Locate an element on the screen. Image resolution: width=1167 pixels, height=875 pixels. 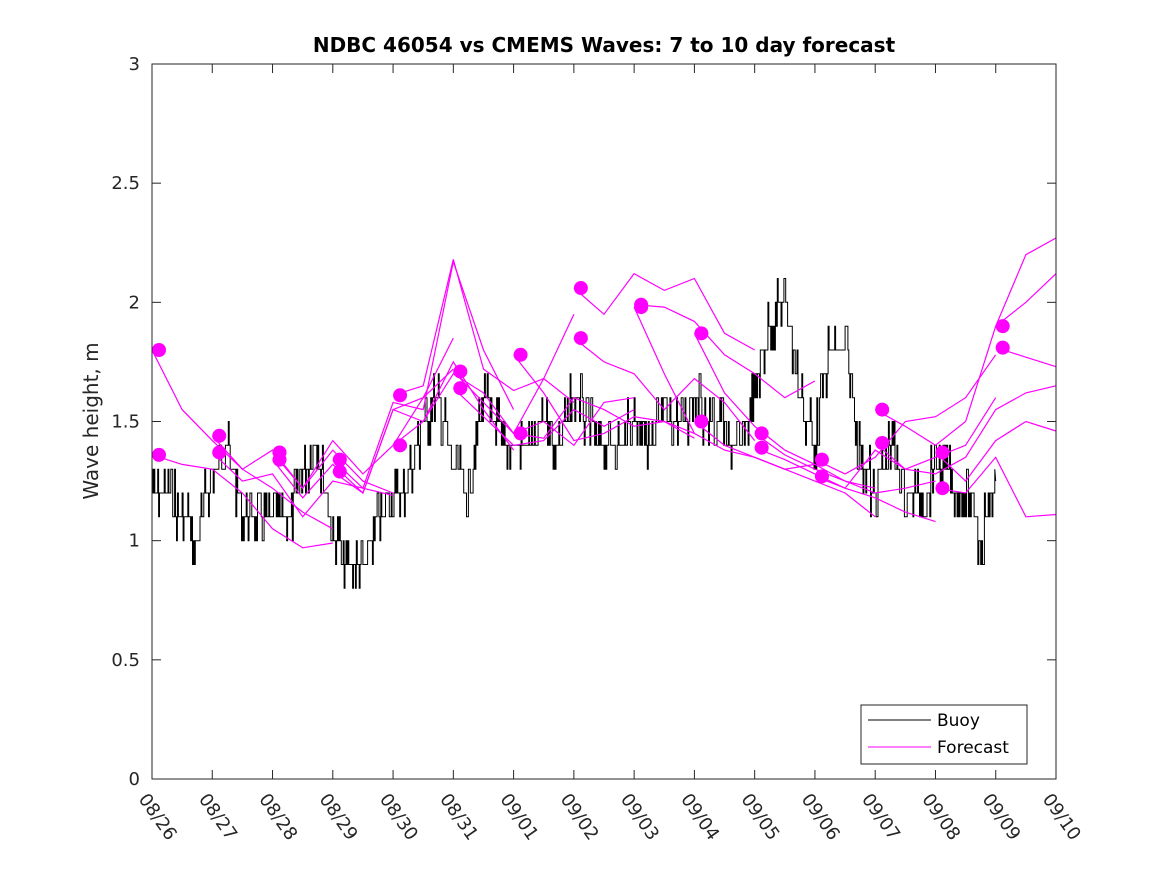
y-axis-label: Wave height, m is located at coordinates (91, 420).